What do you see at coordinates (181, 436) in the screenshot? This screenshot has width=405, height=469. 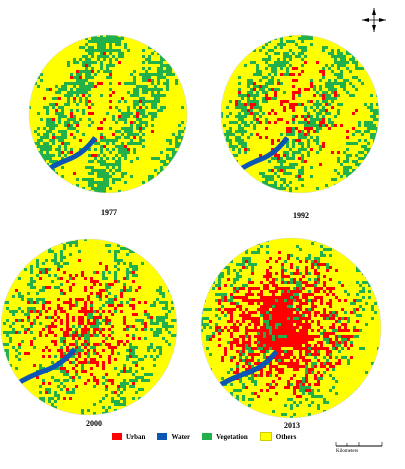 I see `legend-label-water: Water` at bounding box center [181, 436].